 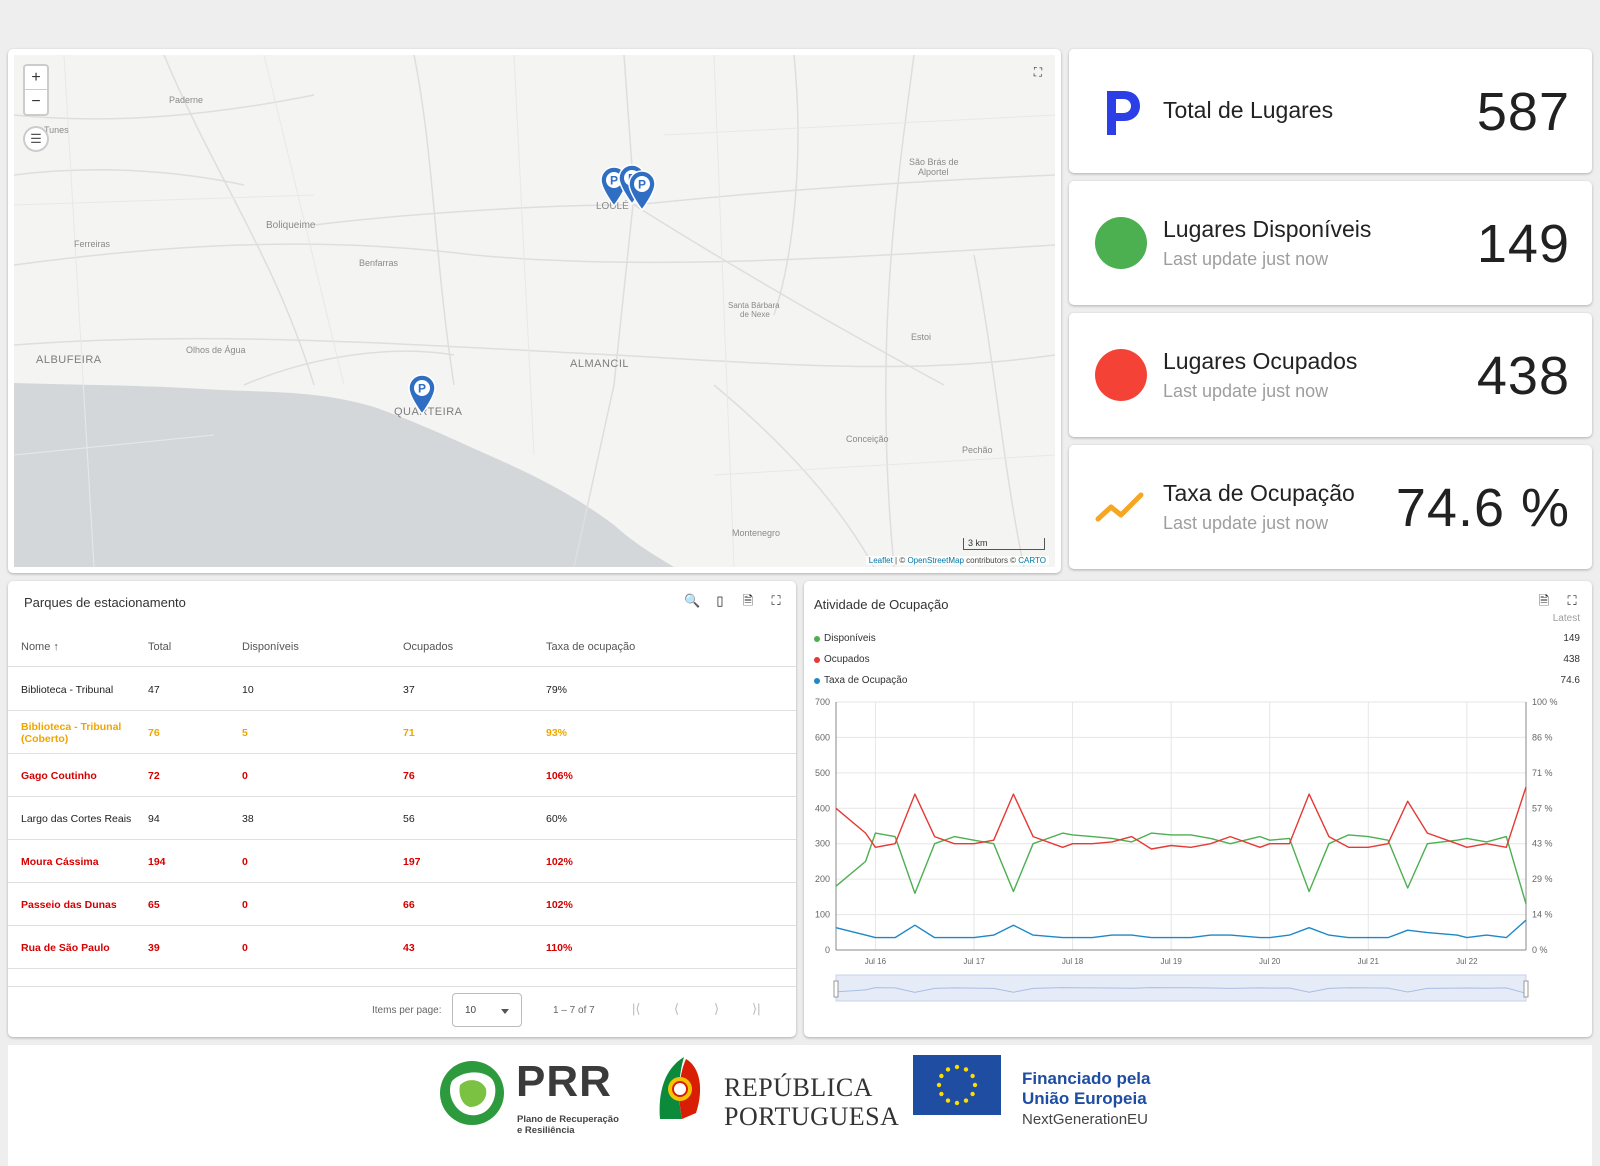 What do you see at coordinates (1571, 659) in the screenshot?
I see `legend-latest-value: 438` at bounding box center [1571, 659].